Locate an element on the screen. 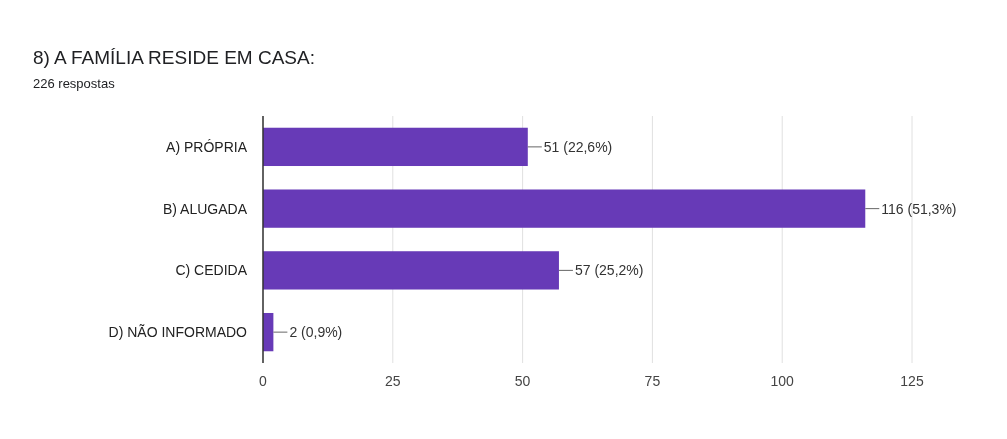 This screenshot has width=1007, height=439. text: 226 respostas is located at coordinates (74, 83).